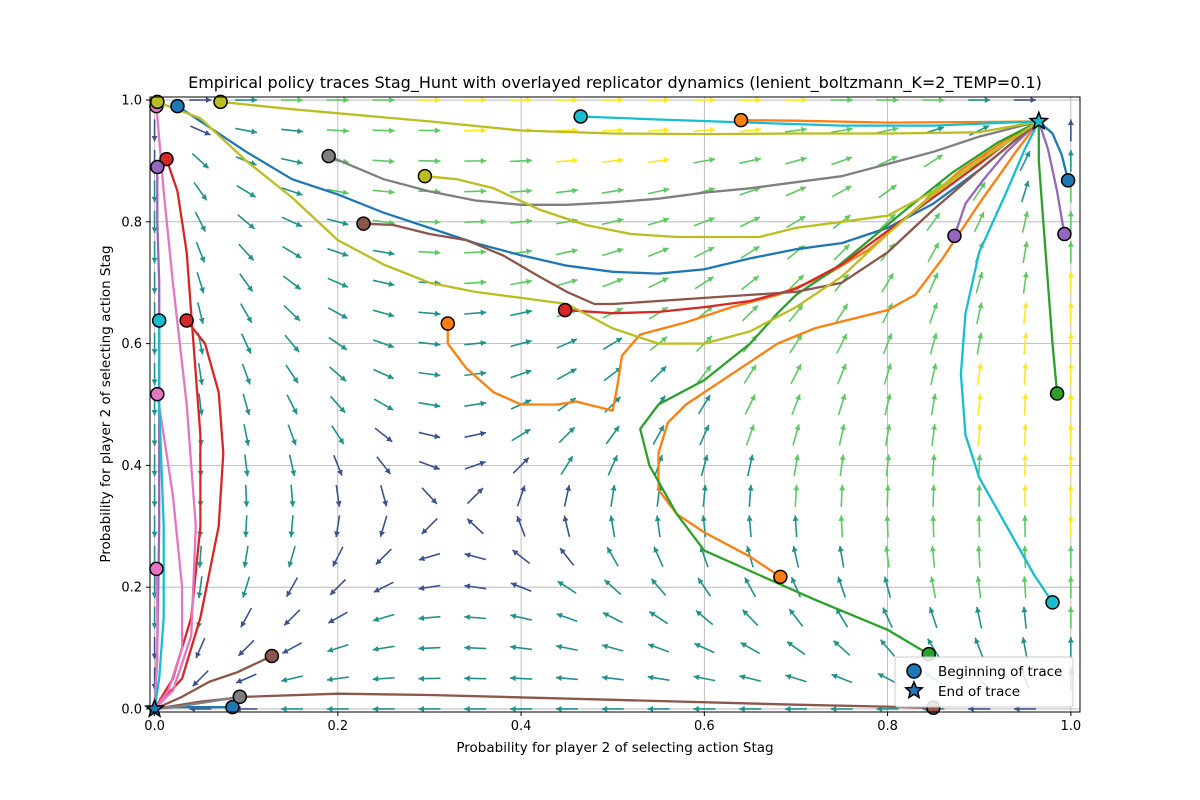 The height and width of the screenshot is (800, 1200). What do you see at coordinates (1039, 120) in the screenshot?
I see `trace-end-point` at bounding box center [1039, 120].